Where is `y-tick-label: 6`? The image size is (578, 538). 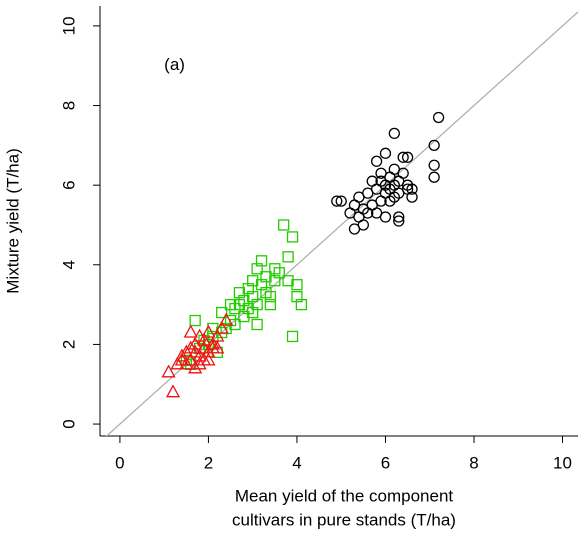
y-tick-label: 6 is located at coordinates (68, 184).